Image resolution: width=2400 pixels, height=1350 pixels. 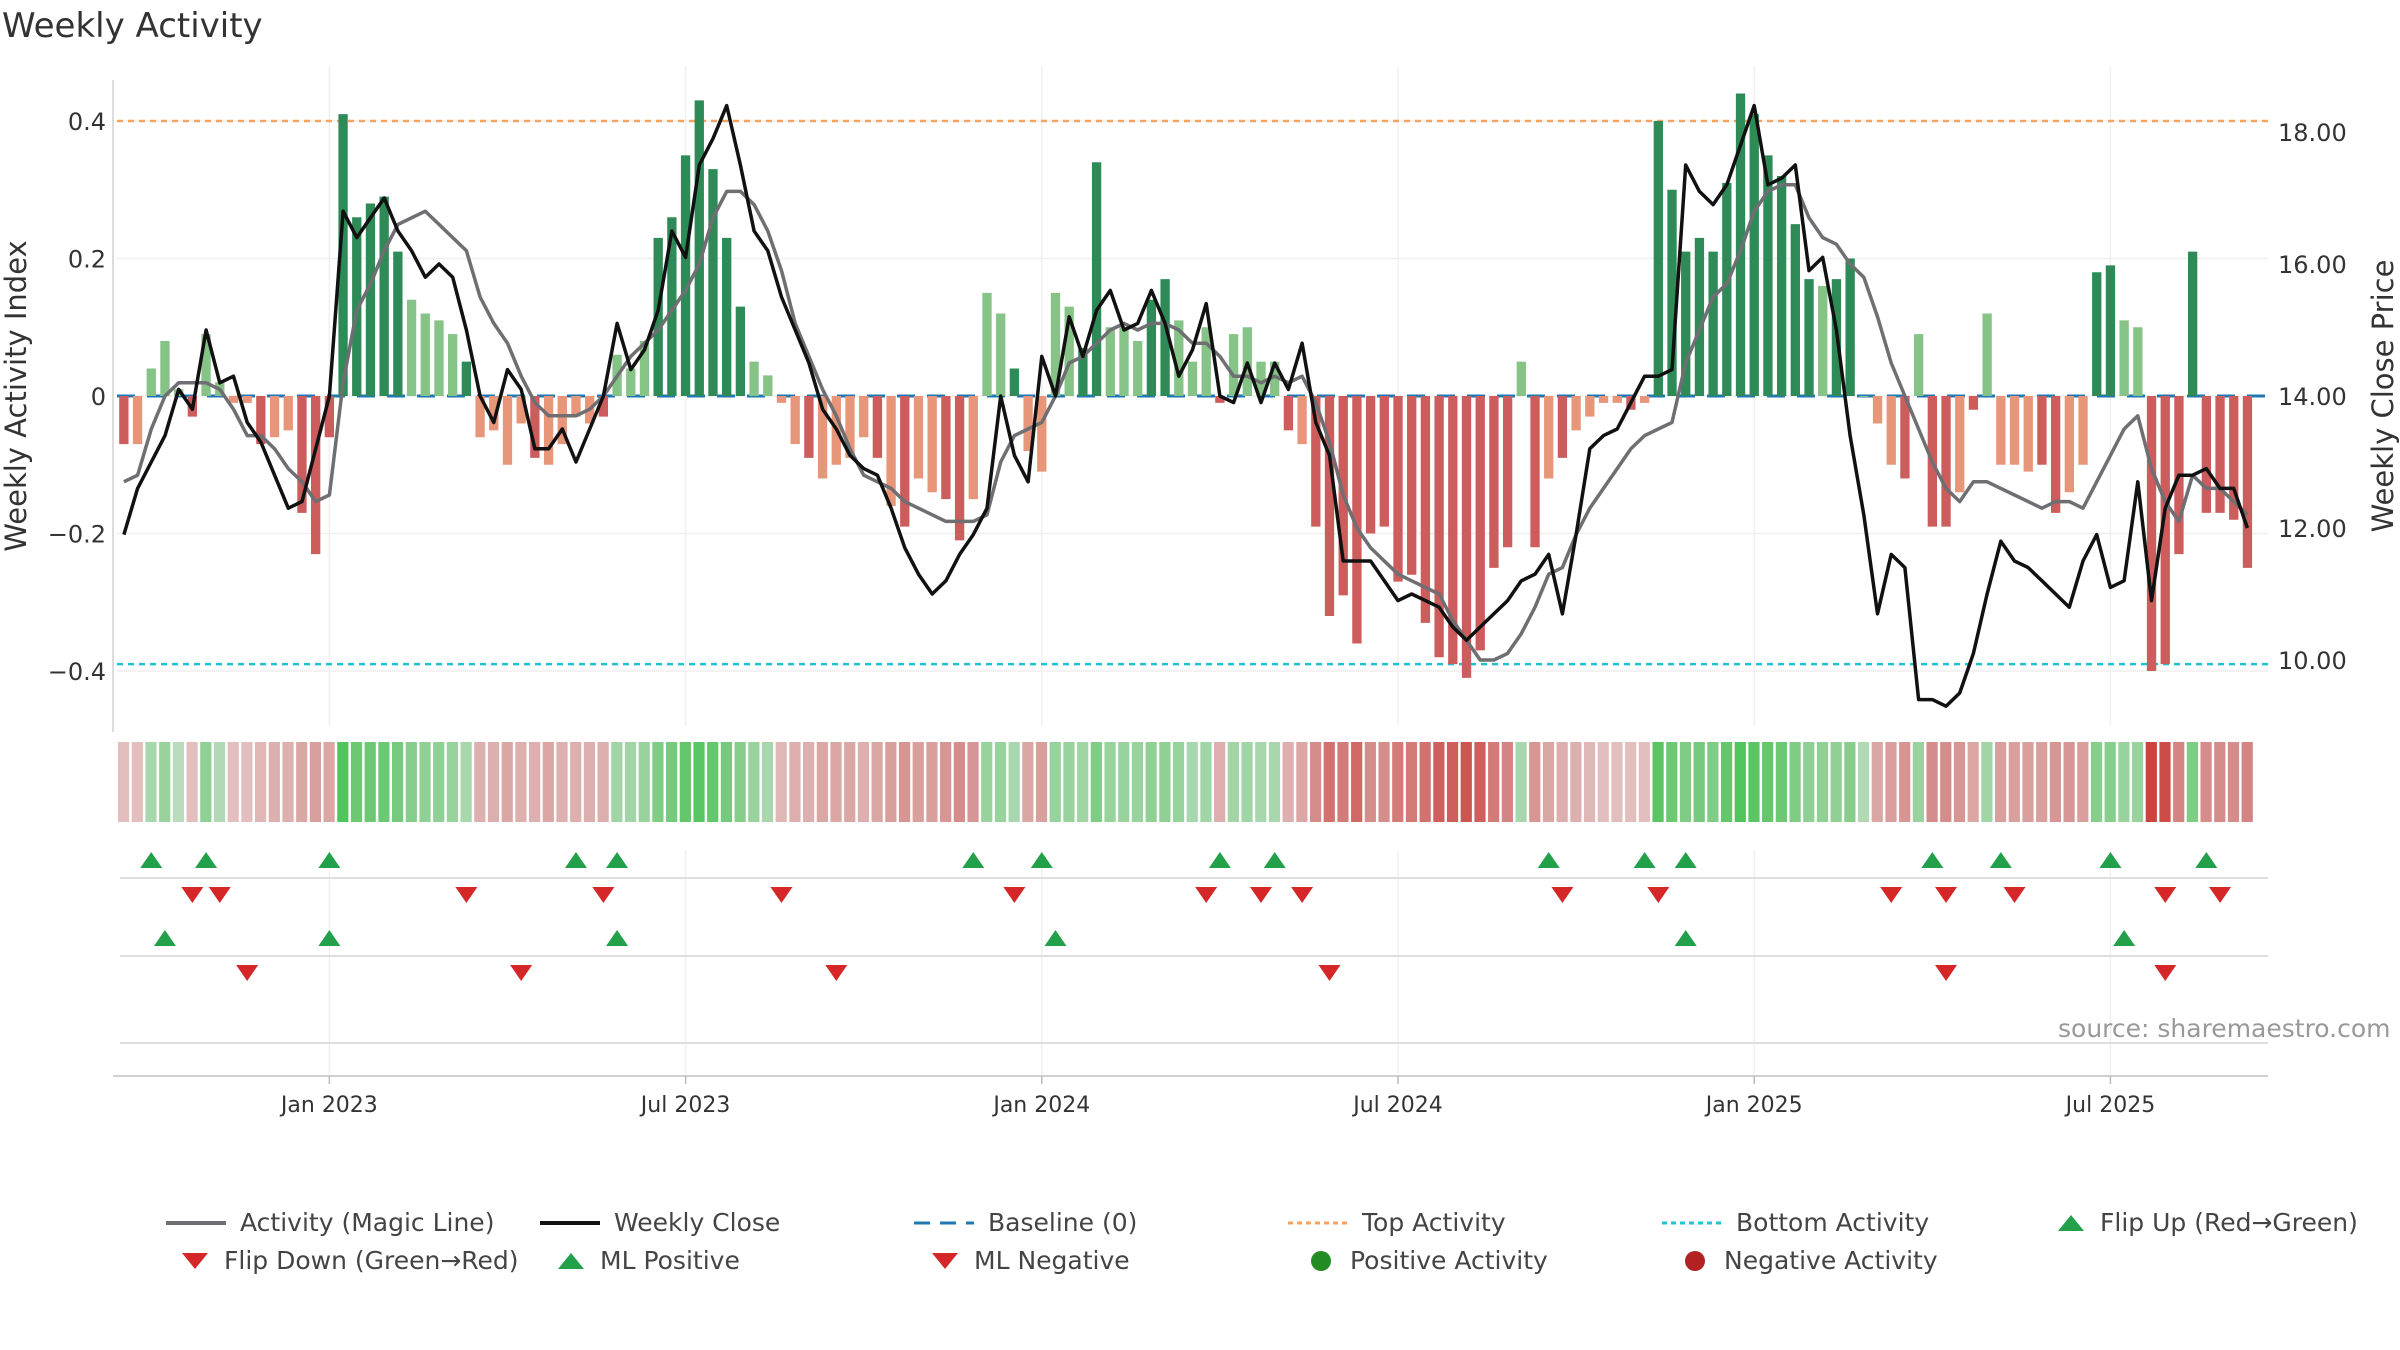 What do you see at coordinates (1831, 1260) in the screenshot?
I see `legend-label: Negative Activity` at bounding box center [1831, 1260].